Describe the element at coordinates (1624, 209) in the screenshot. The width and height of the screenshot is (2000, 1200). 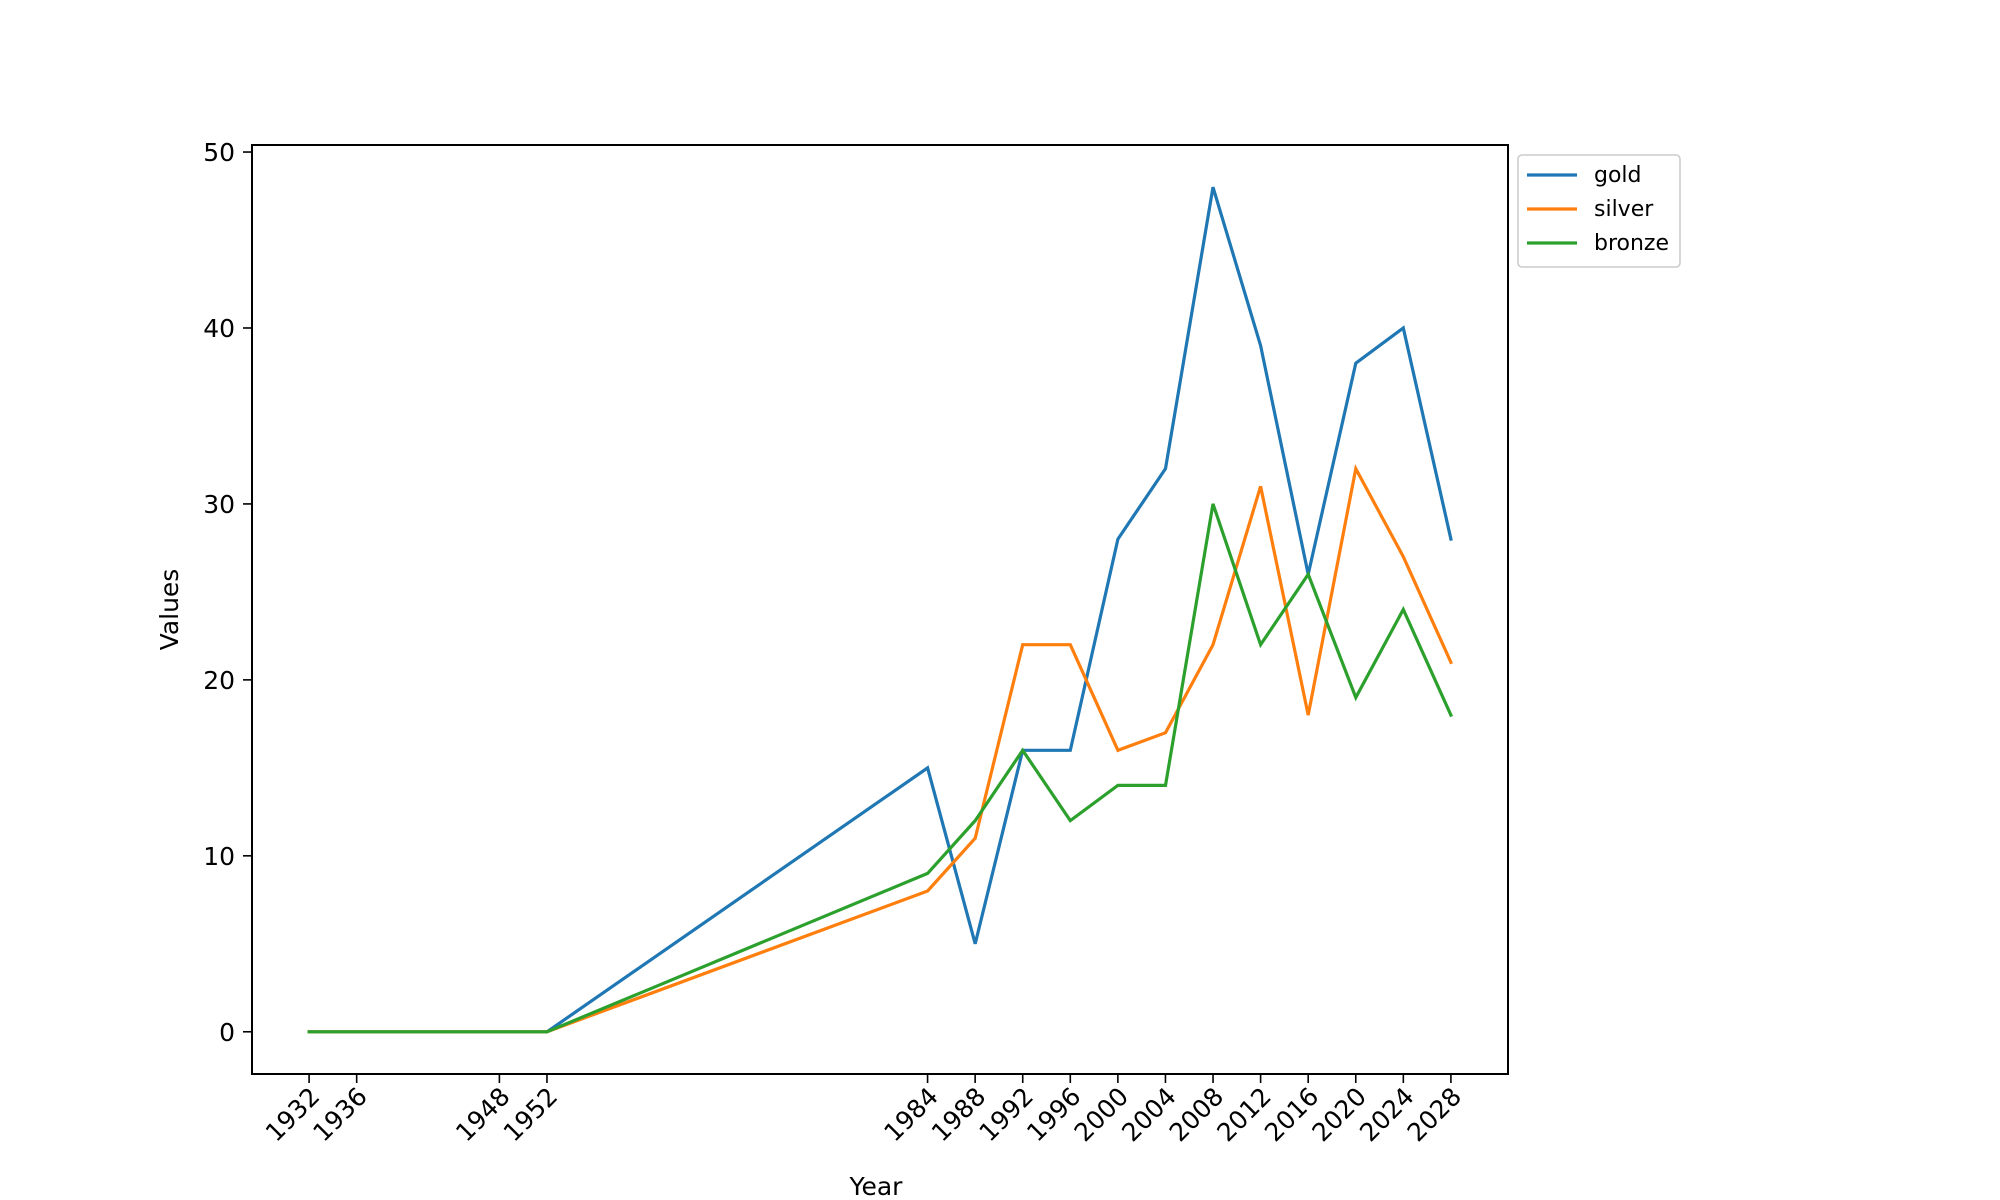
I see `legend-label-silver: silver` at that location.